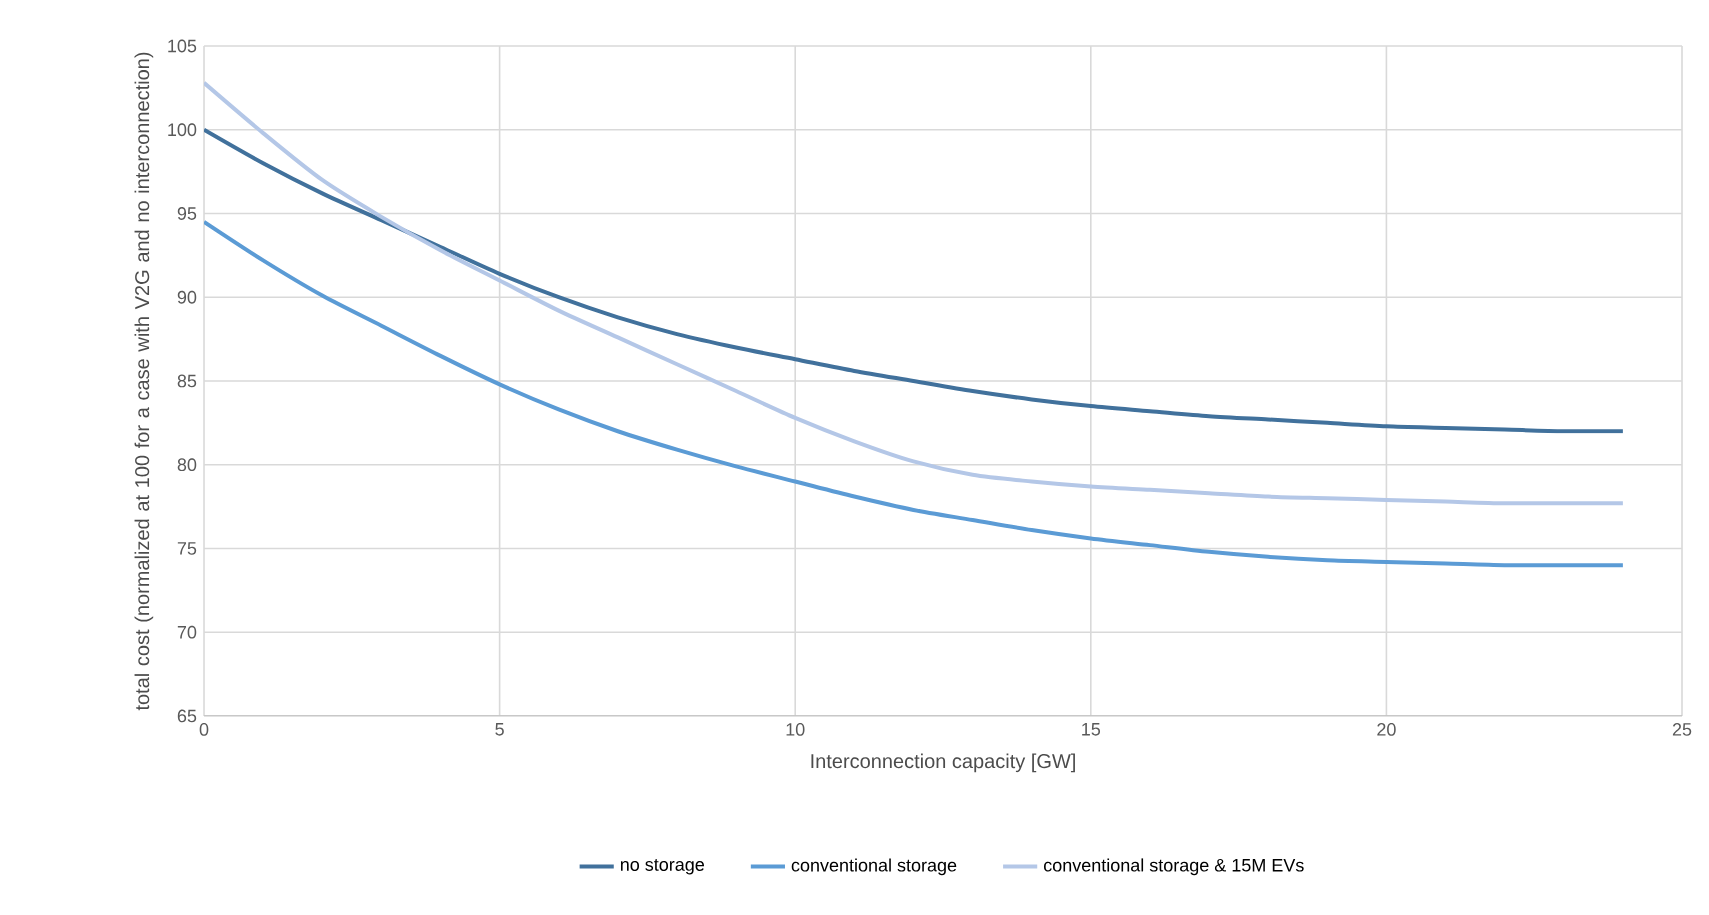  Describe the element at coordinates (144, 381) in the screenshot. I see `y-axis-title: total cost (normalized at 100 for a case with V2G and no interconnection)` at that location.